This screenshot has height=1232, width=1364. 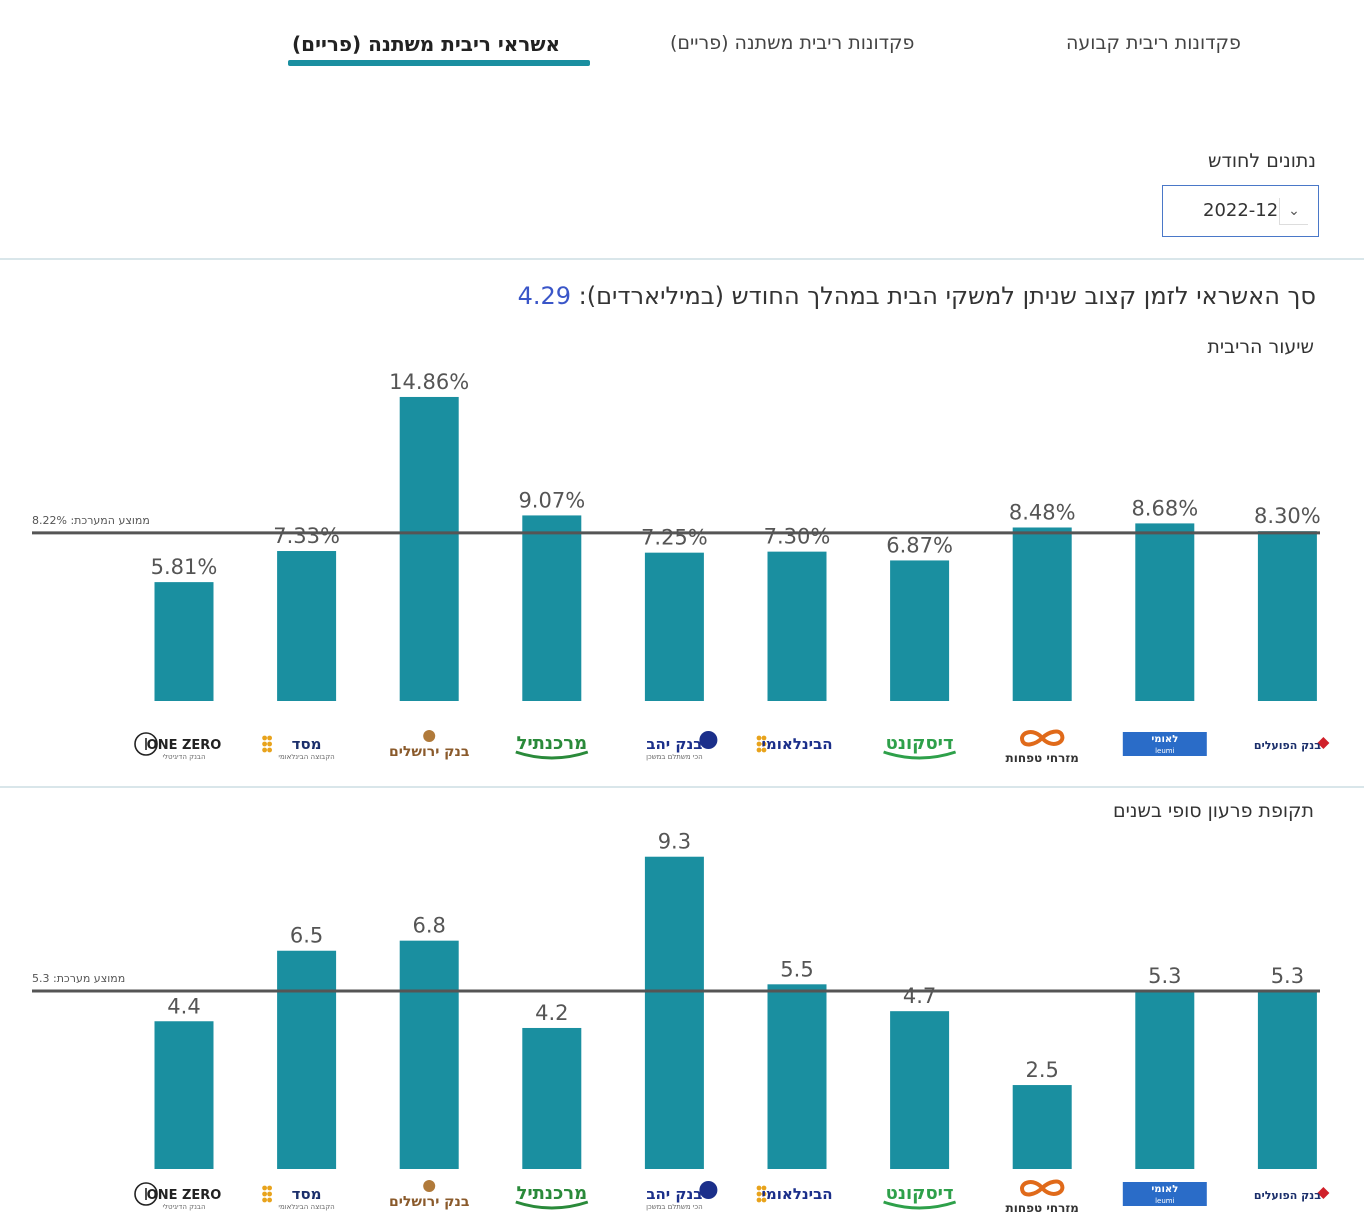 I want to click on value-label-yahav: 7.25%, so click(x=674, y=538).